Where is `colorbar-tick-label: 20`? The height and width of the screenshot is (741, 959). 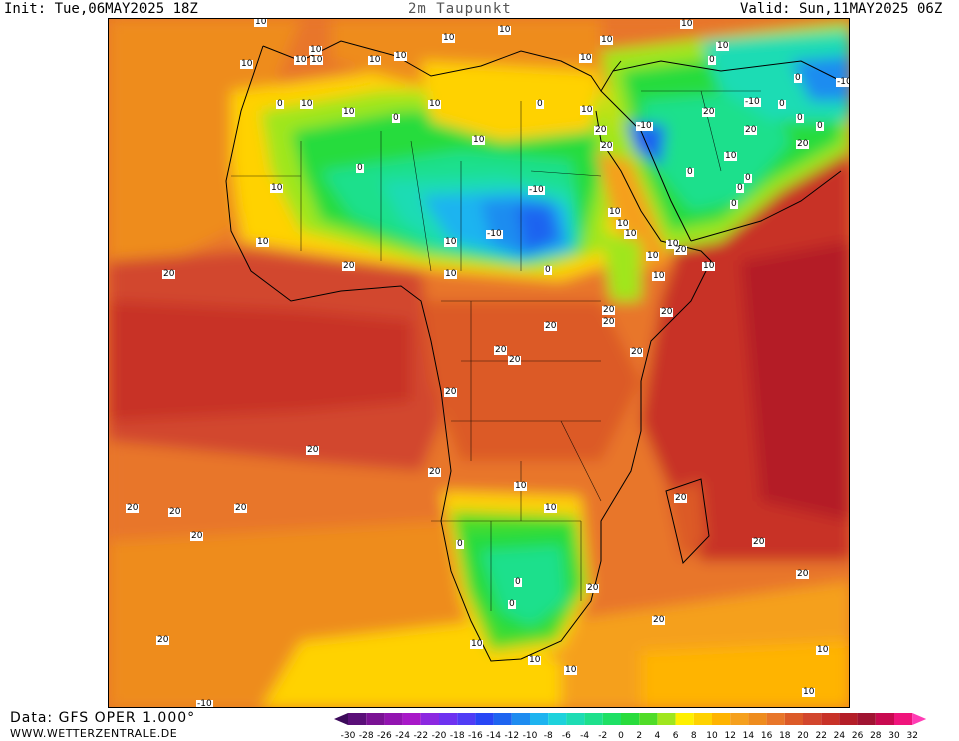
colorbar-tick-label: 20 is located at coordinates (803, 736).